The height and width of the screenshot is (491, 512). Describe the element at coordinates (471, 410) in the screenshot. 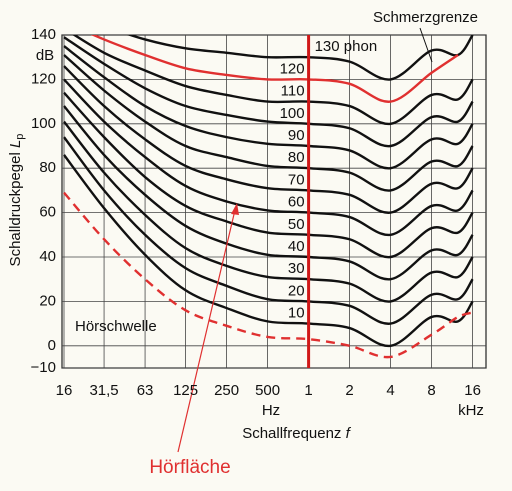

I see `x-unit-khz: kHz` at that location.